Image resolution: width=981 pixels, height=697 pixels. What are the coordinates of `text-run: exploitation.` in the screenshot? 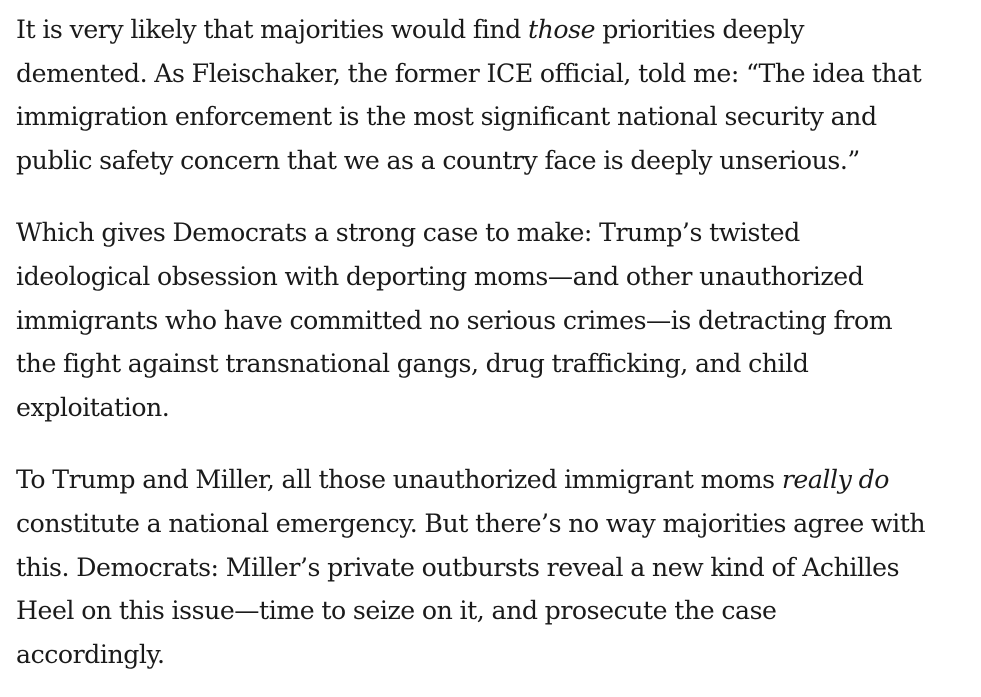 It's located at (93, 407).